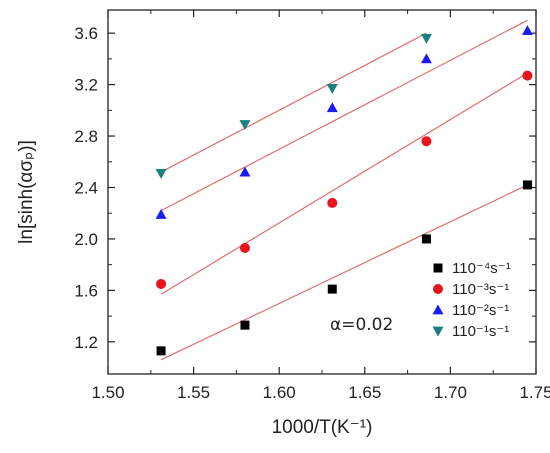 The image size is (550, 453). Describe the element at coordinates (471, 300) in the screenshot. I see `legend: 110⁻⁴s⁻¹ 110⁻³s⁻¹ 110⁻²s⁻¹ 110⁻¹s⁻¹` at that location.